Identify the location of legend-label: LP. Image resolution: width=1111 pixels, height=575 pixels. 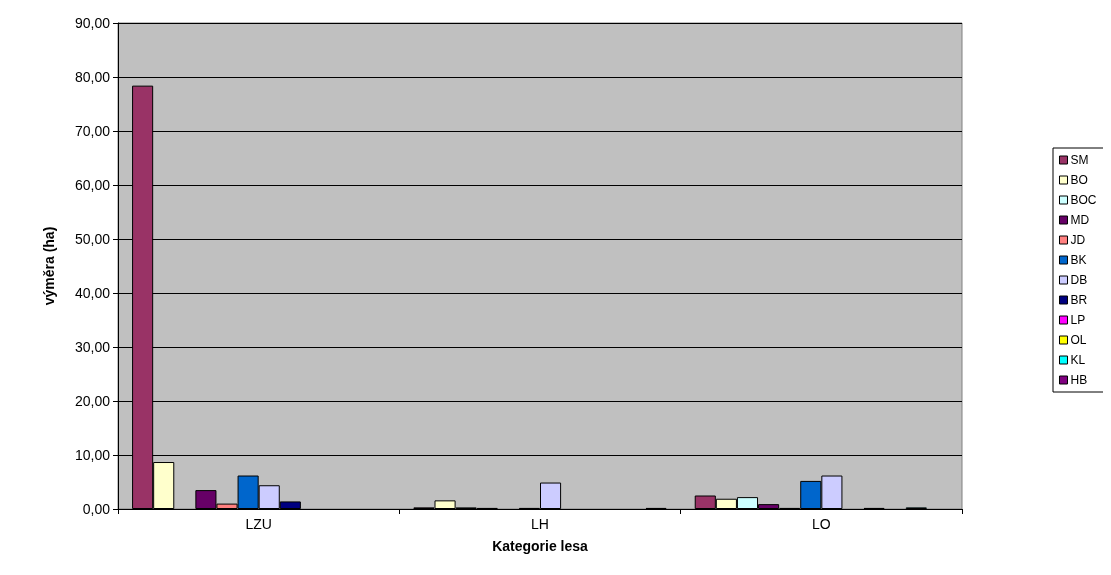
(1078, 320).